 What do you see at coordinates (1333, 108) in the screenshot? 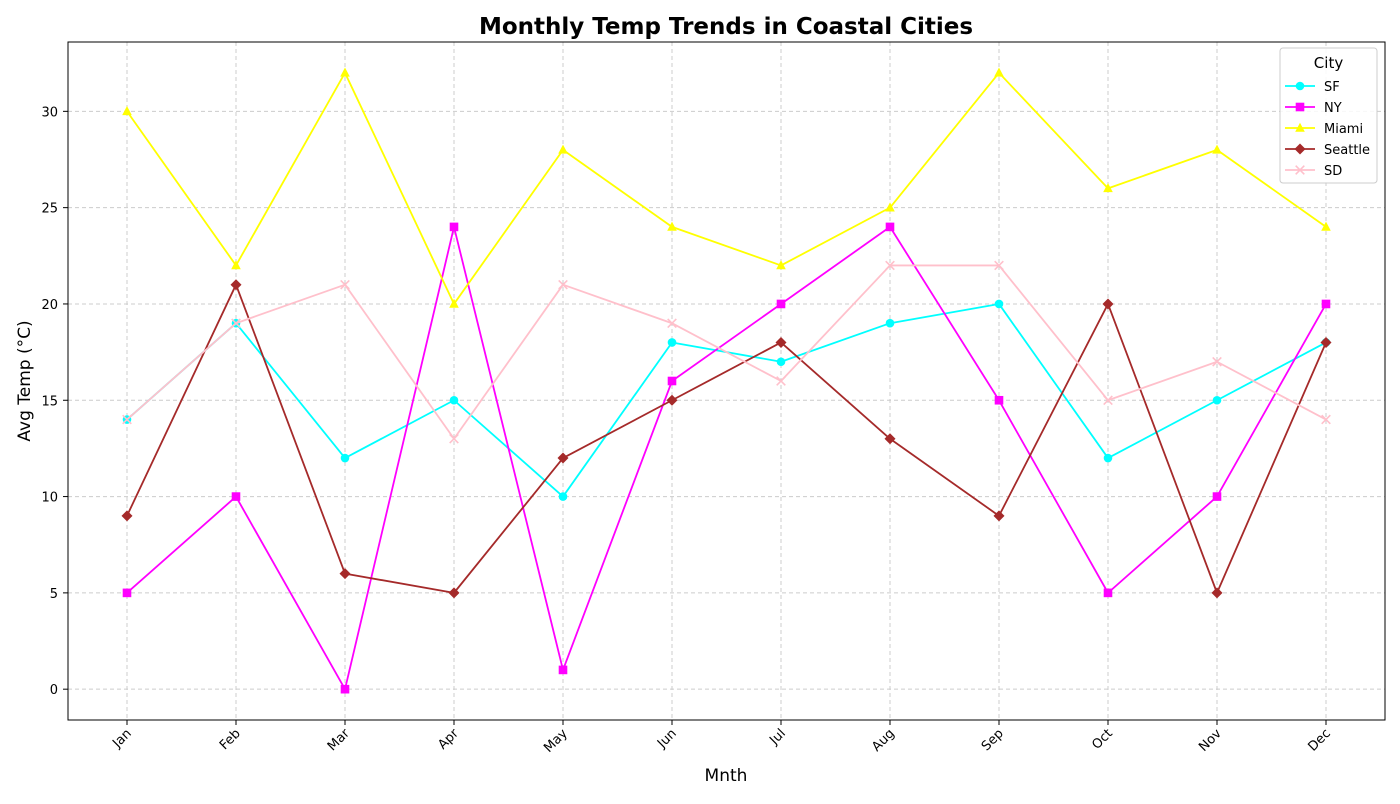
I see `legend-label-ny: NY` at bounding box center [1333, 108].